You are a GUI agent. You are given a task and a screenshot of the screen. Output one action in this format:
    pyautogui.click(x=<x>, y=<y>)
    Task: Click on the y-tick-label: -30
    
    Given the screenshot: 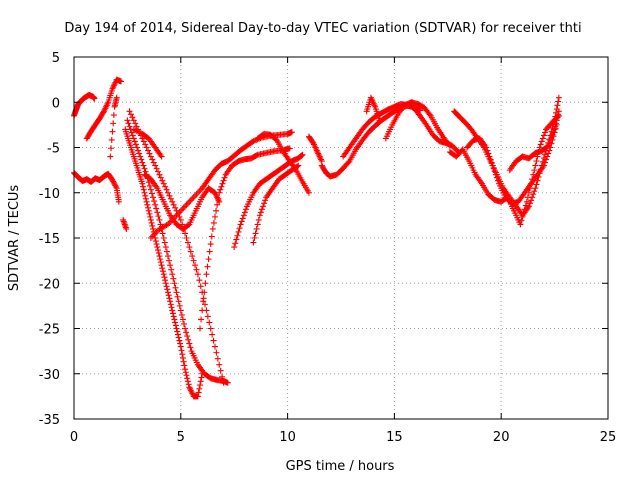 What is the action you would take?
    pyautogui.click(x=49, y=375)
    